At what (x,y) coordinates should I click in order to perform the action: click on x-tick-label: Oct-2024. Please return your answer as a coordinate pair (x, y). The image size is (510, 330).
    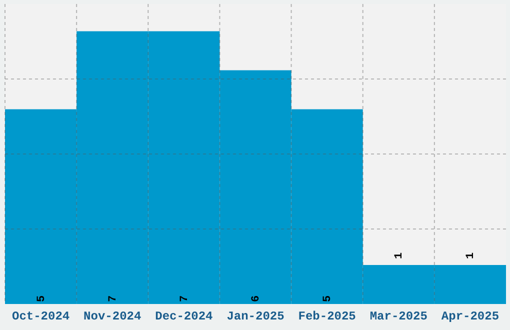
    Looking at the image, I should click on (41, 317).